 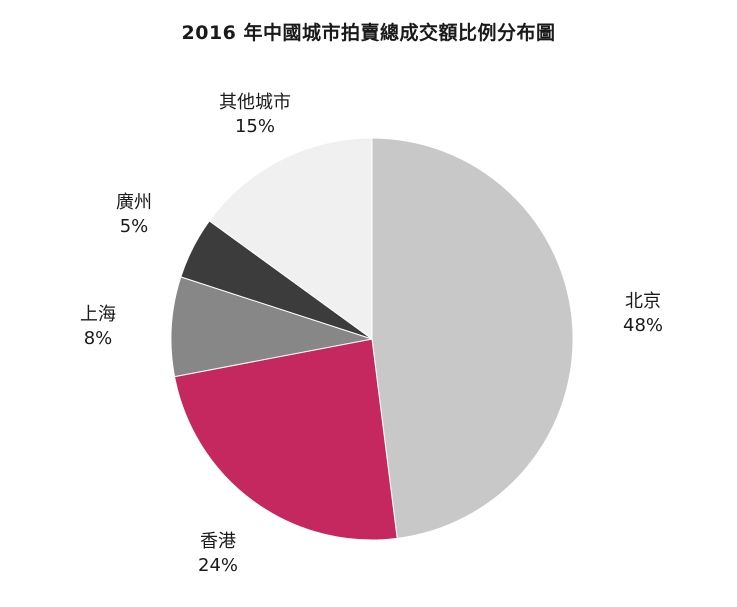 What do you see at coordinates (98, 338) in the screenshot?
I see `slice-percent: 8%` at bounding box center [98, 338].